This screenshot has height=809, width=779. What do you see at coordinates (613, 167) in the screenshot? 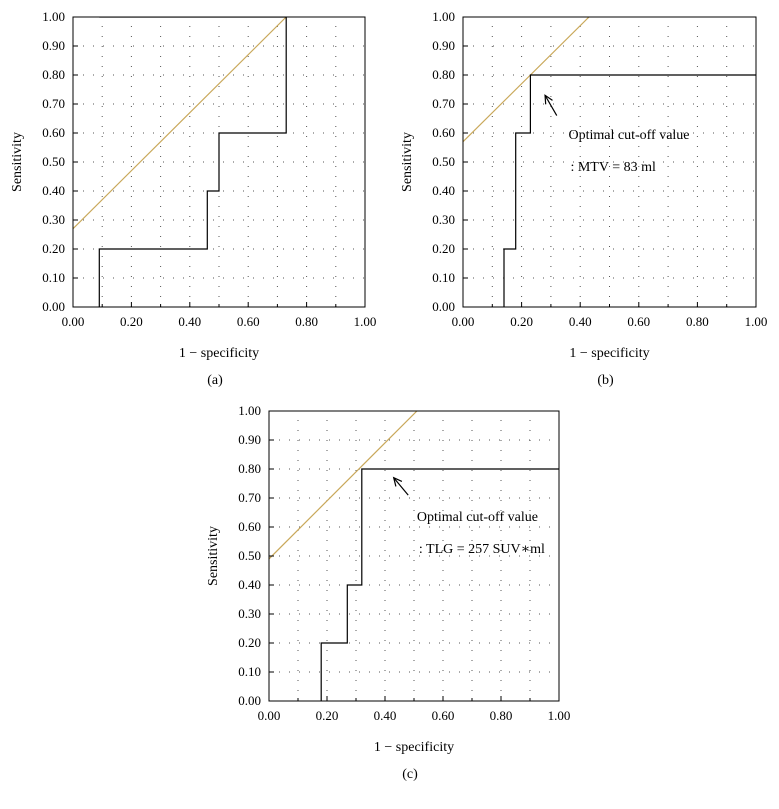
I see `annotation-line-2: : MTV = 83 ml` at bounding box center [613, 167].